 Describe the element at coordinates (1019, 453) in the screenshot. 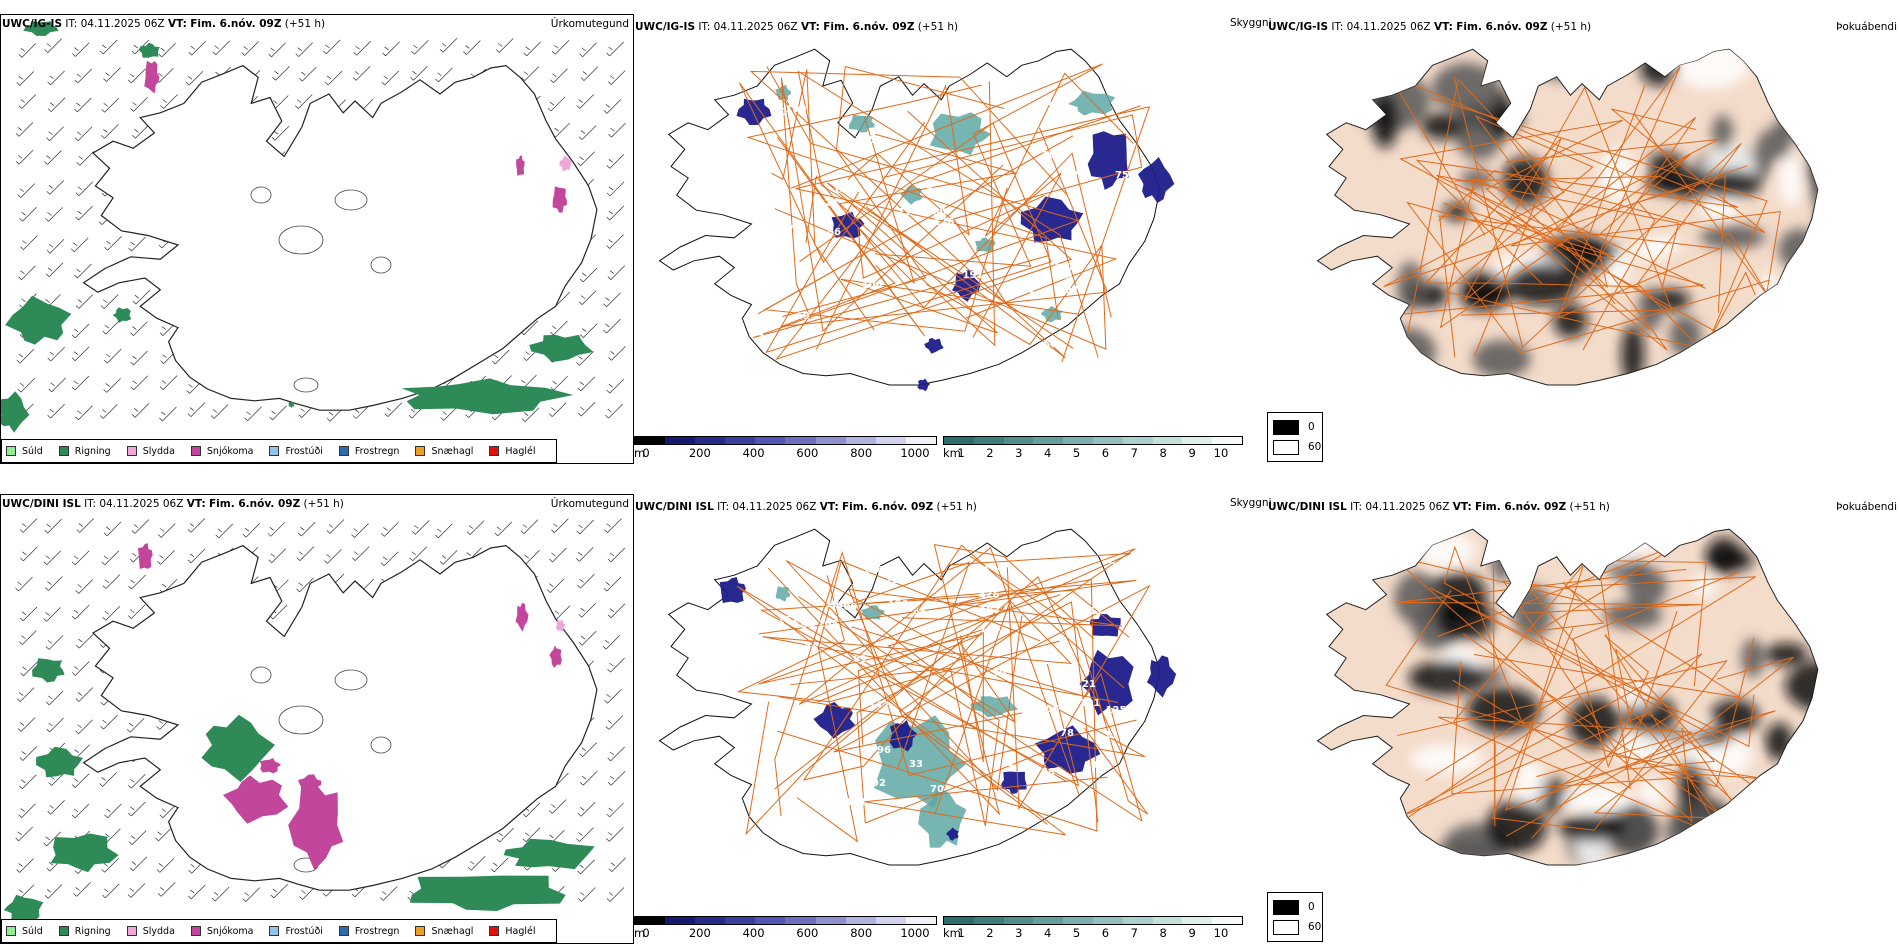

I see `colorbar-tick: 3` at that location.